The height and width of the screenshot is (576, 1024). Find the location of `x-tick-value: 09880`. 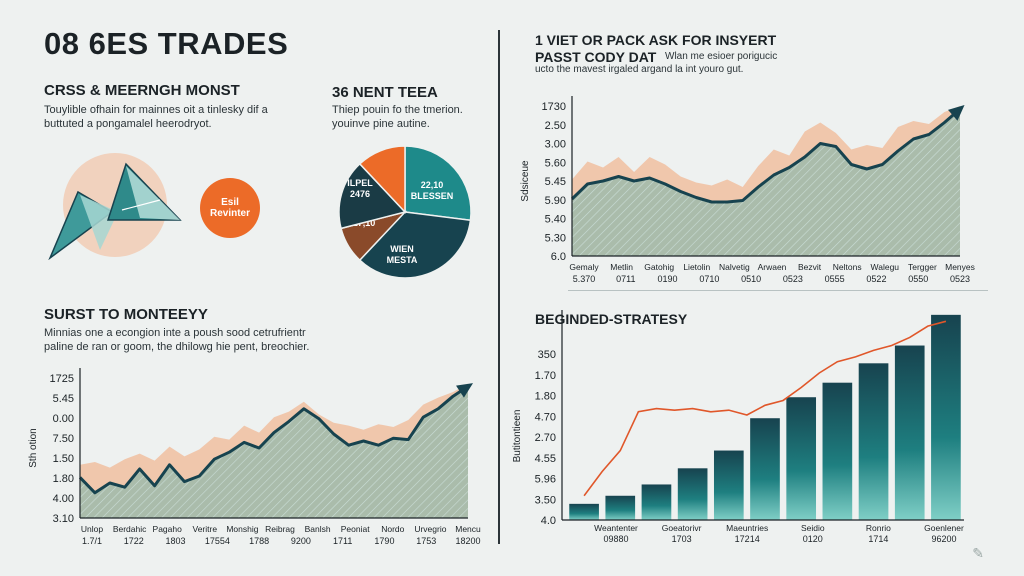

x-tick-value: 09880 is located at coordinates (615, 539).